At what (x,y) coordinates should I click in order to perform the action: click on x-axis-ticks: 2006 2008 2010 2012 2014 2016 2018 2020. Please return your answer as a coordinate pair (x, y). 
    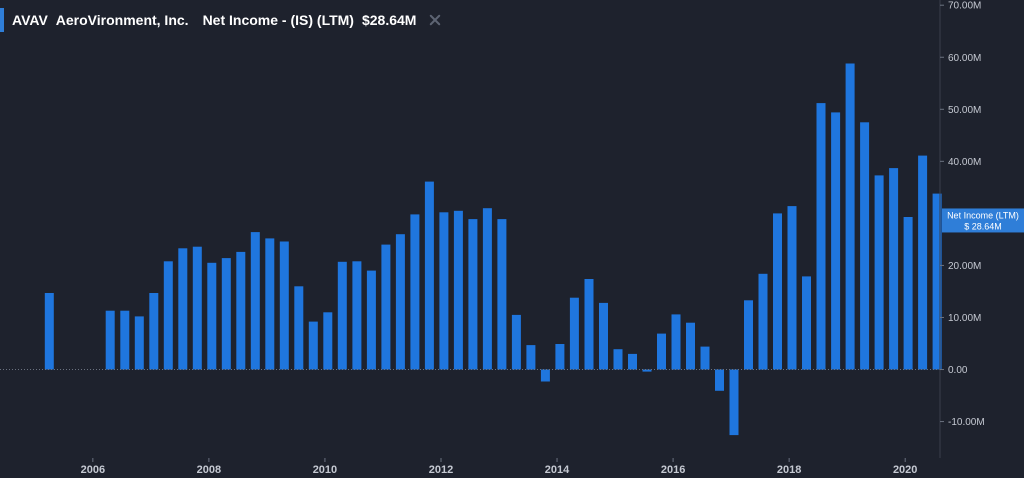
    Looking at the image, I should click on (499, 467).